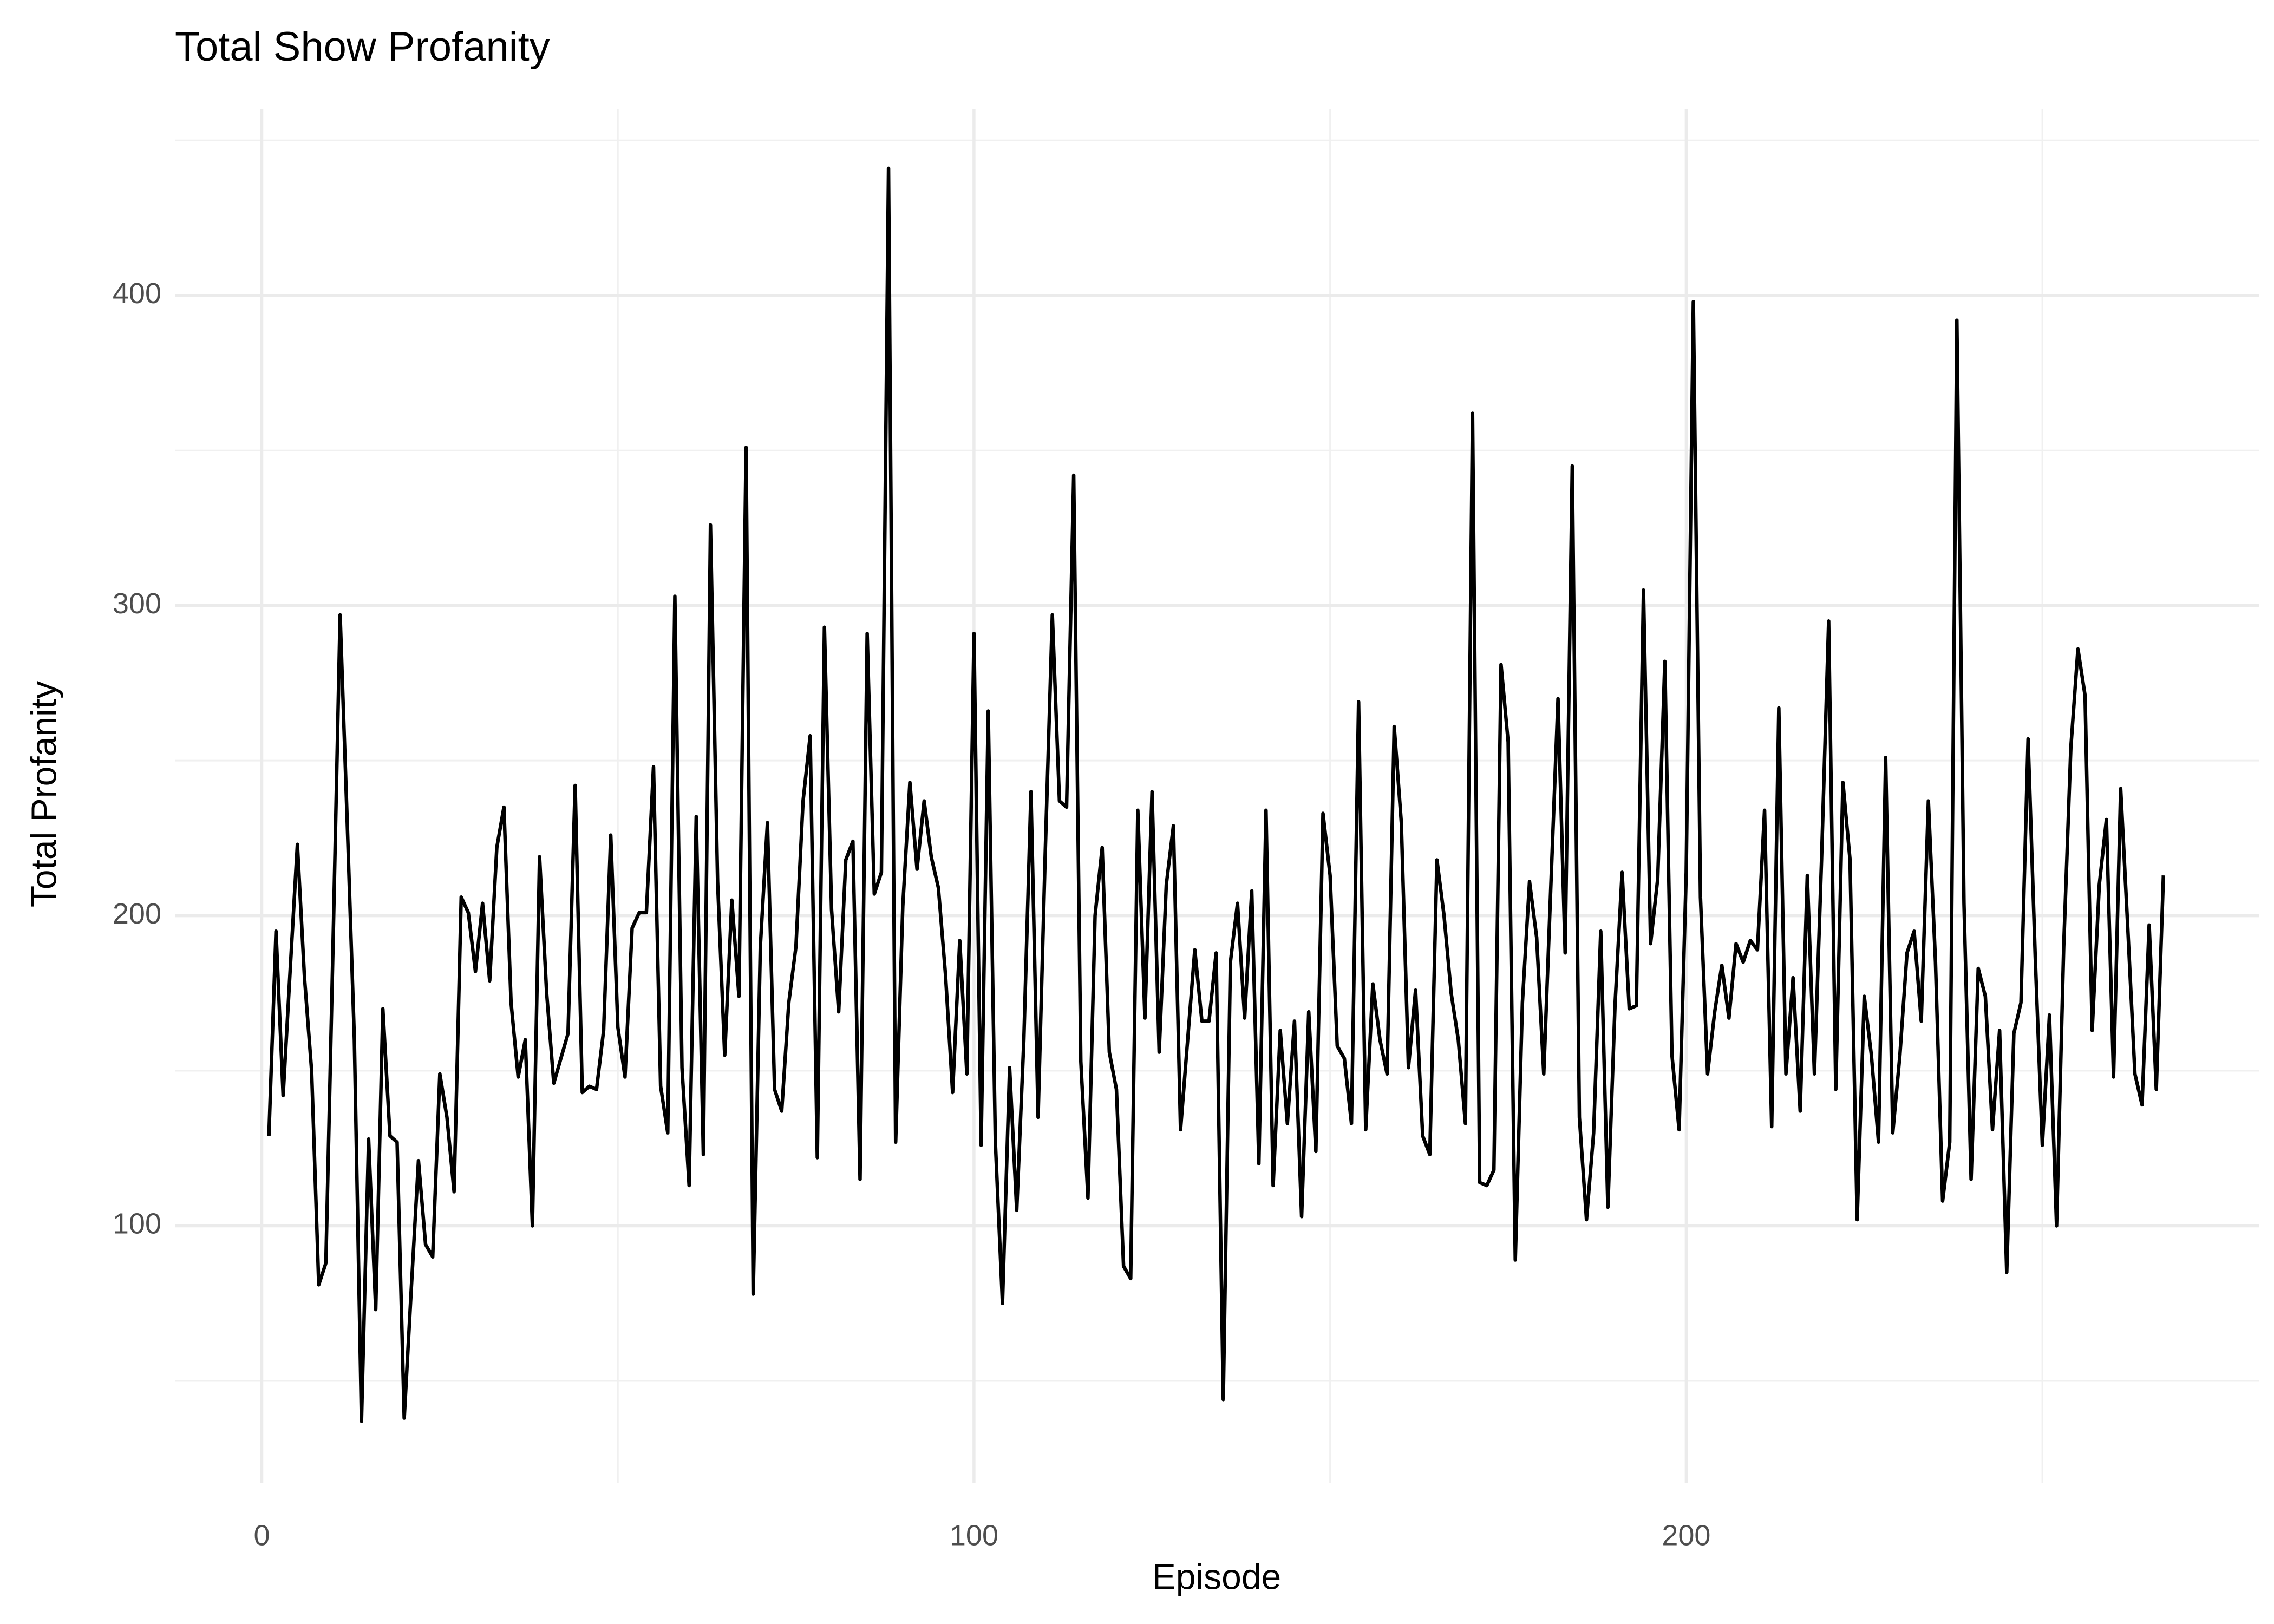 The width and height of the screenshot is (2274, 1624). I want to click on y-axis-label: Total Profanity, so click(43, 794).